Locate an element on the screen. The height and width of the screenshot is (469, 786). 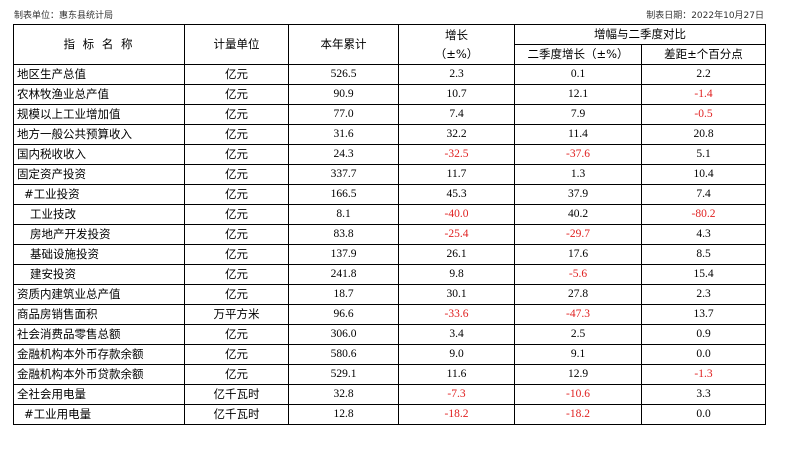
ytd-value-cell: 90.9 is located at coordinates (343, 94).